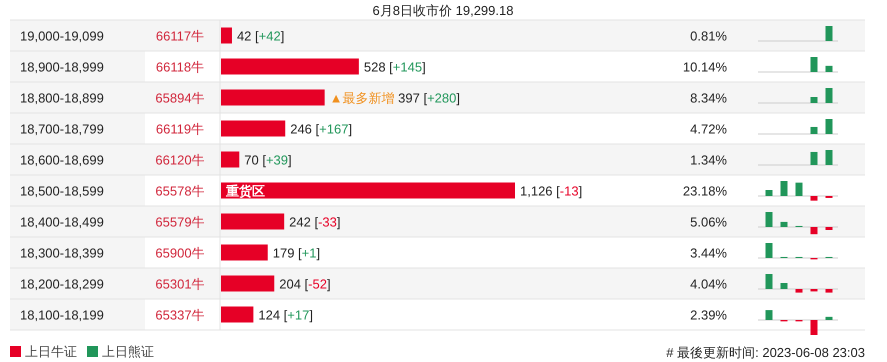 This screenshot has width=887, height=362. Describe the element at coordinates (321, 129) in the screenshot. I see `data-label: 246 [+167]` at that location.